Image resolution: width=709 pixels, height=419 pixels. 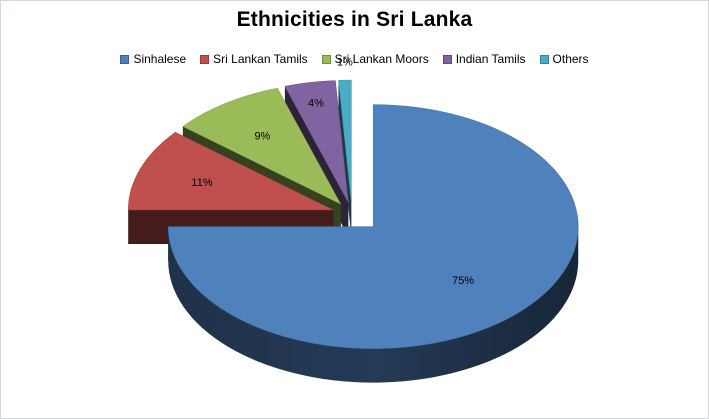 I want to click on legend-item-sinhalese: Sinhalese, so click(x=153, y=59).